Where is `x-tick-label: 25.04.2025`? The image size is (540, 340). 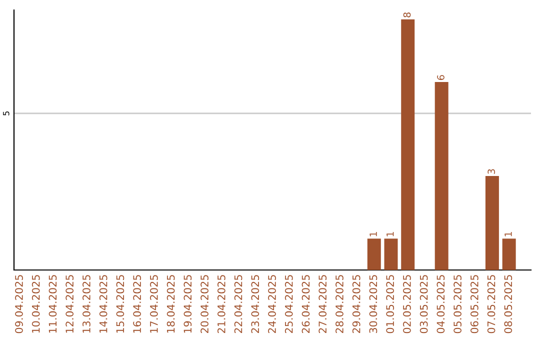 x-tick-label: 25.04.2025 is located at coordinates (288, 304).